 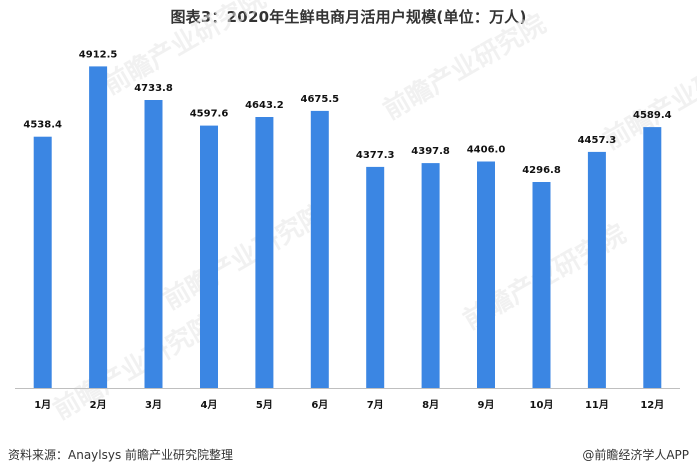 I want to click on bar-value-label: 4675.5, so click(x=320, y=99).